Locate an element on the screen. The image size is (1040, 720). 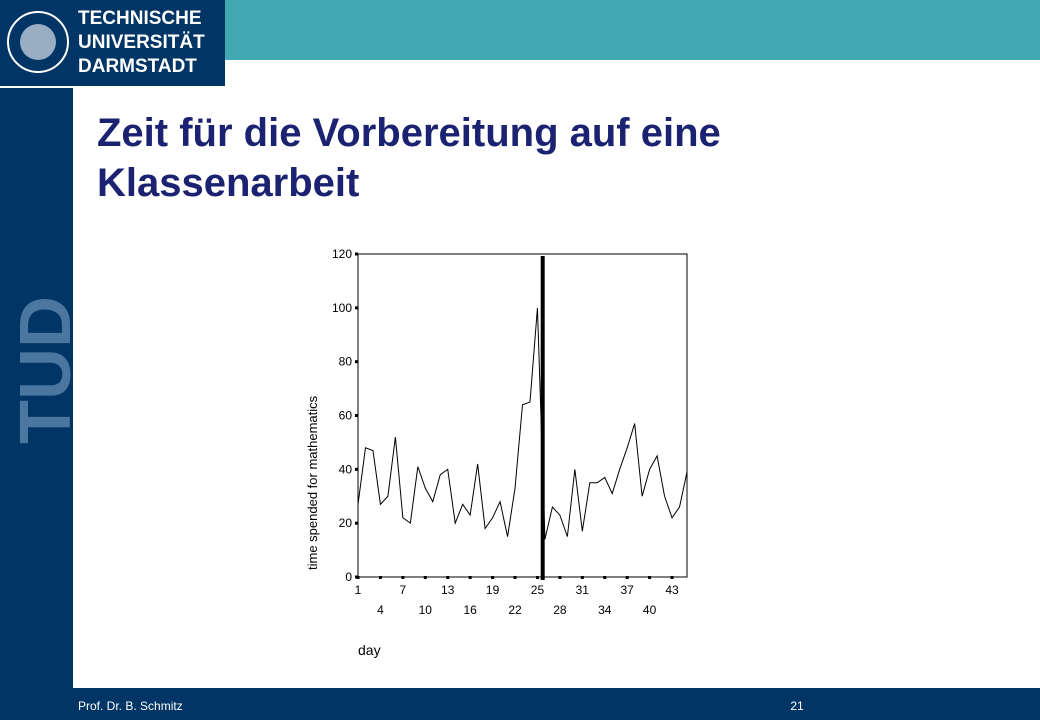
x-tick-label: 10 is located at coordinates (426, 610).